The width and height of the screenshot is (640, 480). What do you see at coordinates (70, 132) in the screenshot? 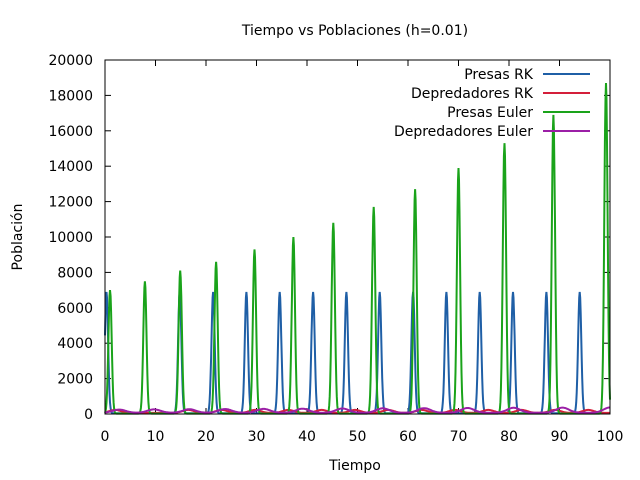
I see `y-tick-label: 16000` at bounding box center [70, 132].